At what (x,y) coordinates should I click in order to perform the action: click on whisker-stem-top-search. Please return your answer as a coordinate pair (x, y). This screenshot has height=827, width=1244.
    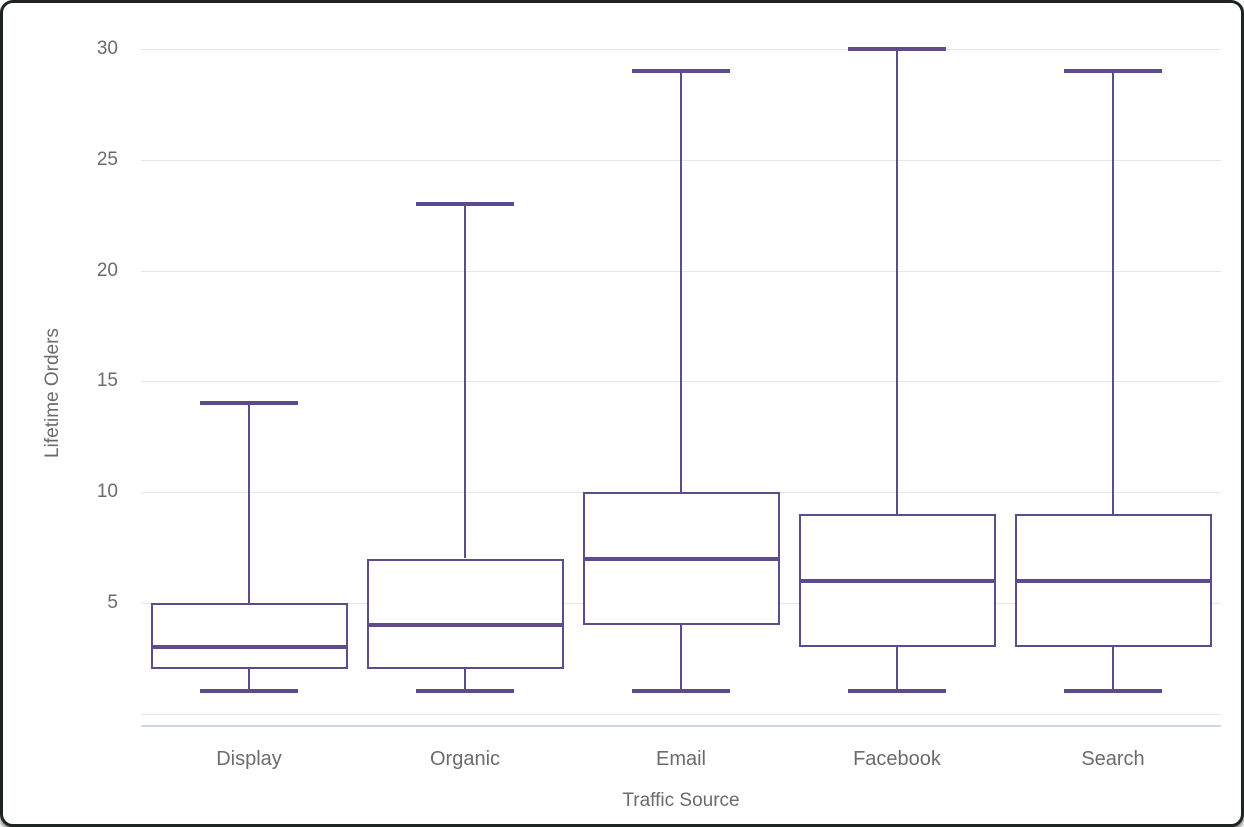
    Looking at the image, I should click on (1113, 293).